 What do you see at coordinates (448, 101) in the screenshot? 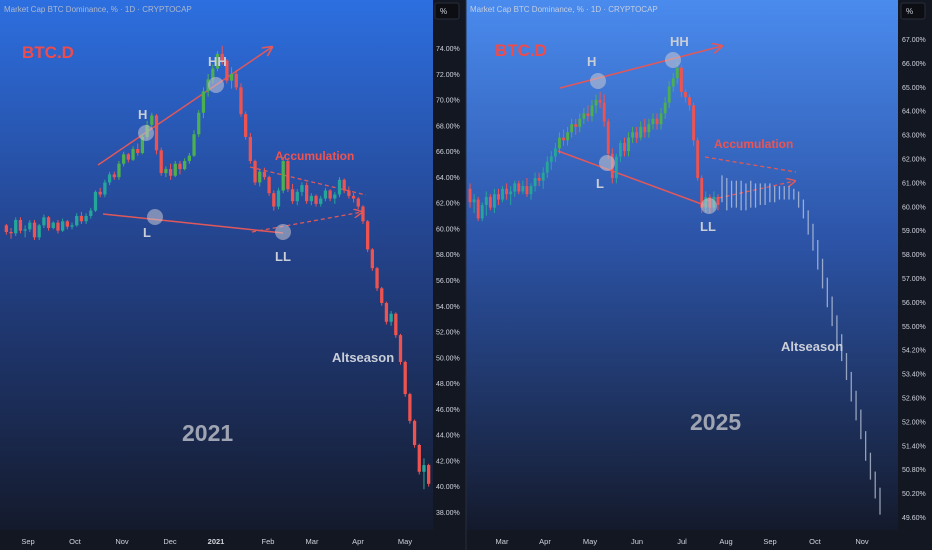
I see `left-price-tick: 70.00%` at bounding box center [448, 101].